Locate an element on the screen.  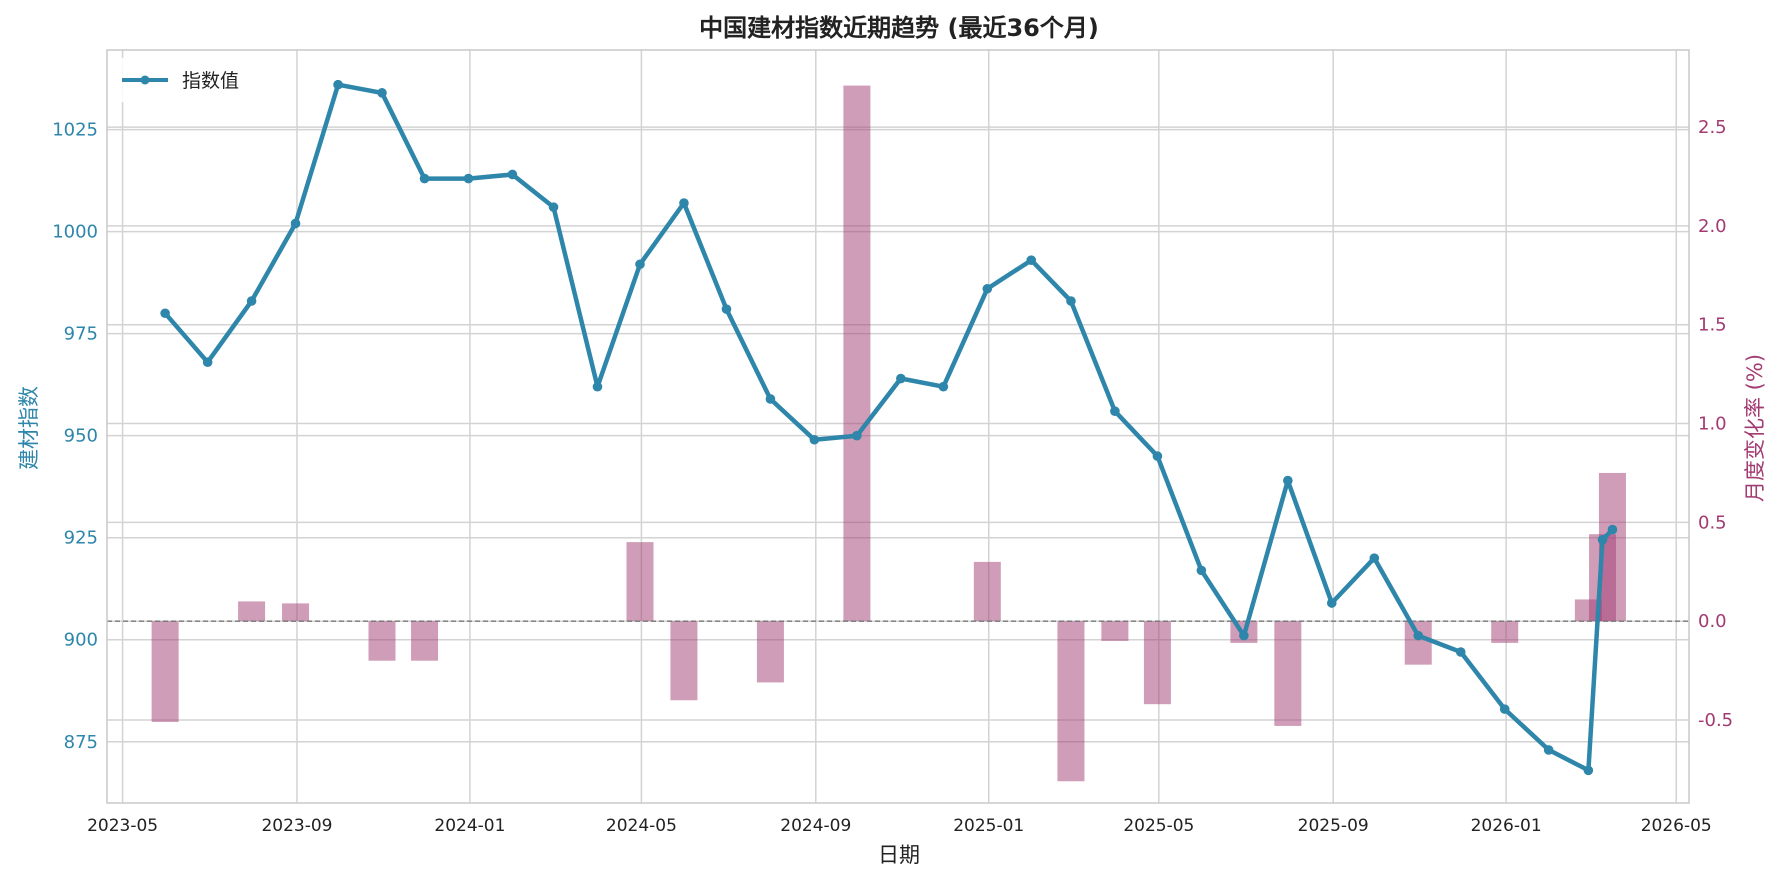
x-tick-label: 2023-05 is located at coordinates (122, 826).